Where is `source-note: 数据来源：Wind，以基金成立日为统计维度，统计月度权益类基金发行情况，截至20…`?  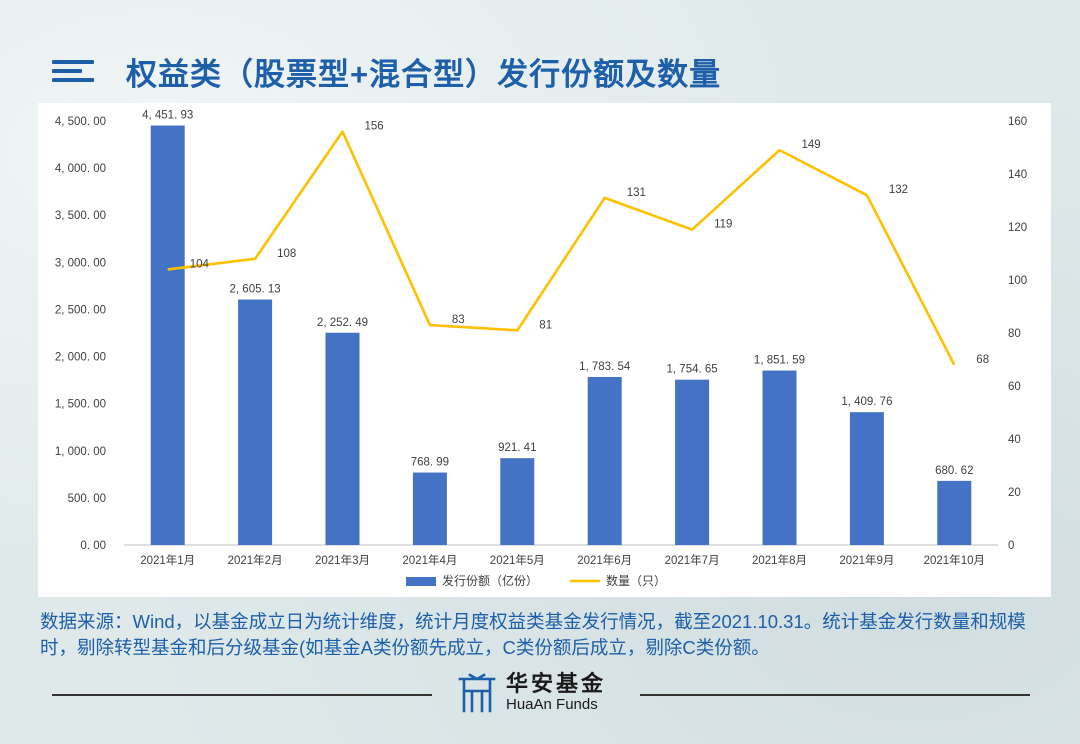
source-note: 数据来源：Wind，以基金成立日为统计维度，统计月度权益类基金发行情况，截至20… is located at coordinates (533, 634).